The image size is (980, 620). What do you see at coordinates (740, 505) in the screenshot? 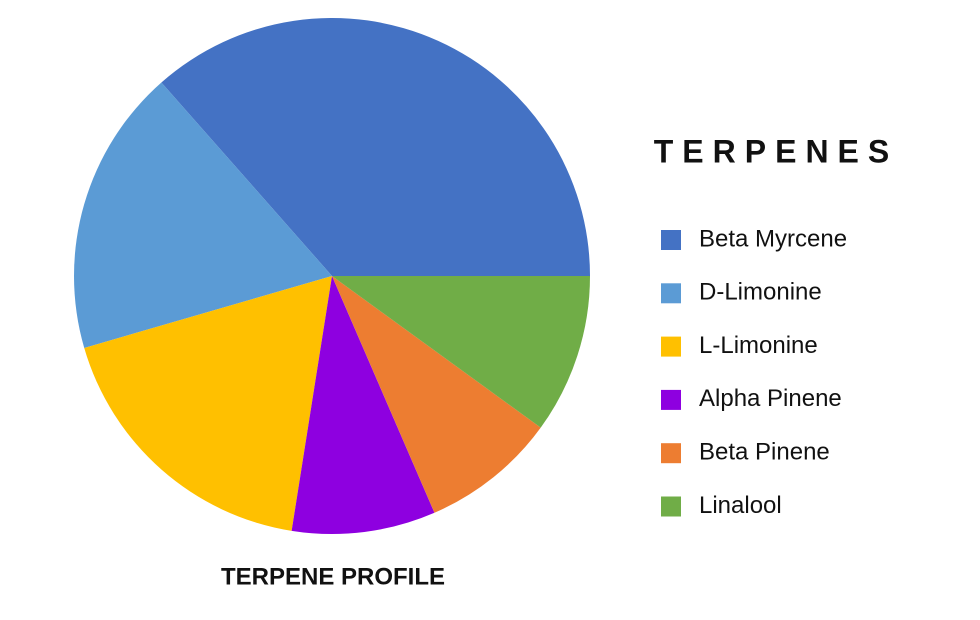
I see `legend-label: Linalool` at bounding box center [740, 505].